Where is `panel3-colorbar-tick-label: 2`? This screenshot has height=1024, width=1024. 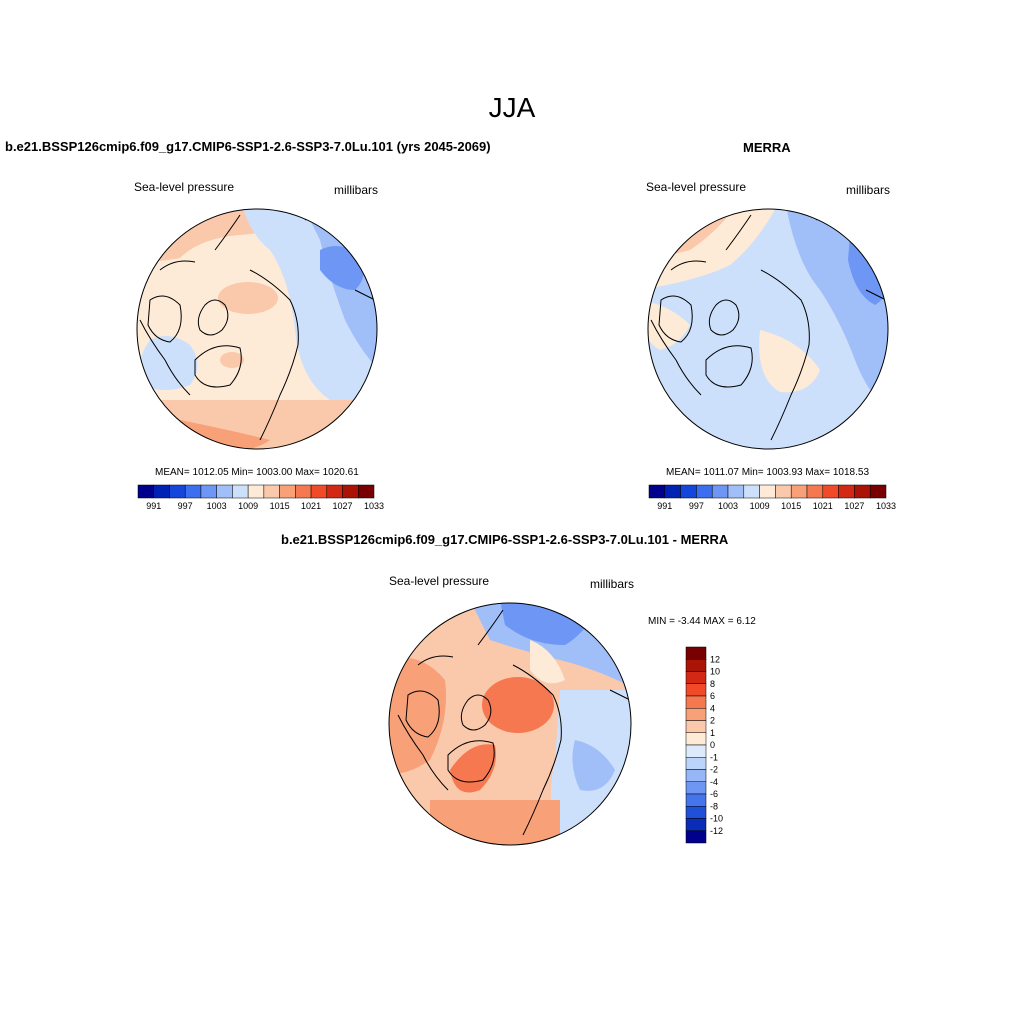 panel3-colorbar-tick-label: 2 is located at coordinates (712, 721).